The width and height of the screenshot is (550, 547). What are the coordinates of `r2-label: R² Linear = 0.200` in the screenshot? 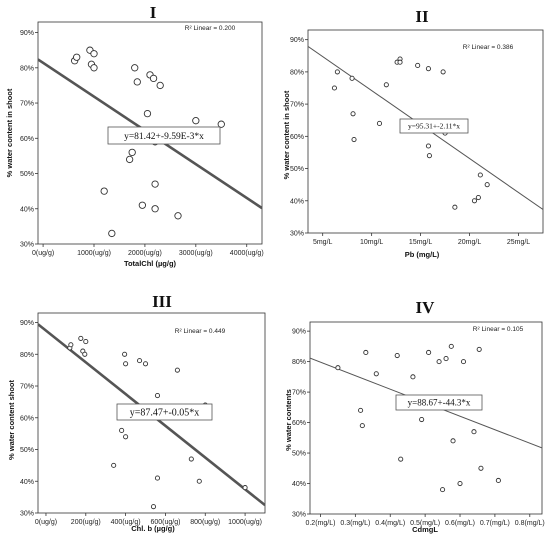 It's located at (210, 28).